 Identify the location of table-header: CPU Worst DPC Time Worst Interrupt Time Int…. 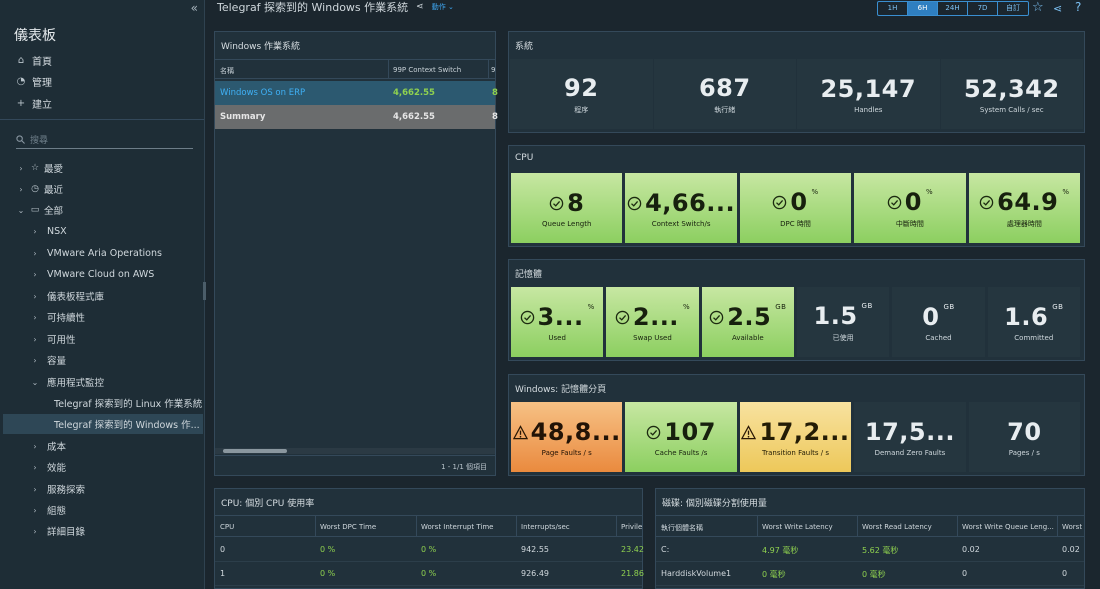
(428, 526).